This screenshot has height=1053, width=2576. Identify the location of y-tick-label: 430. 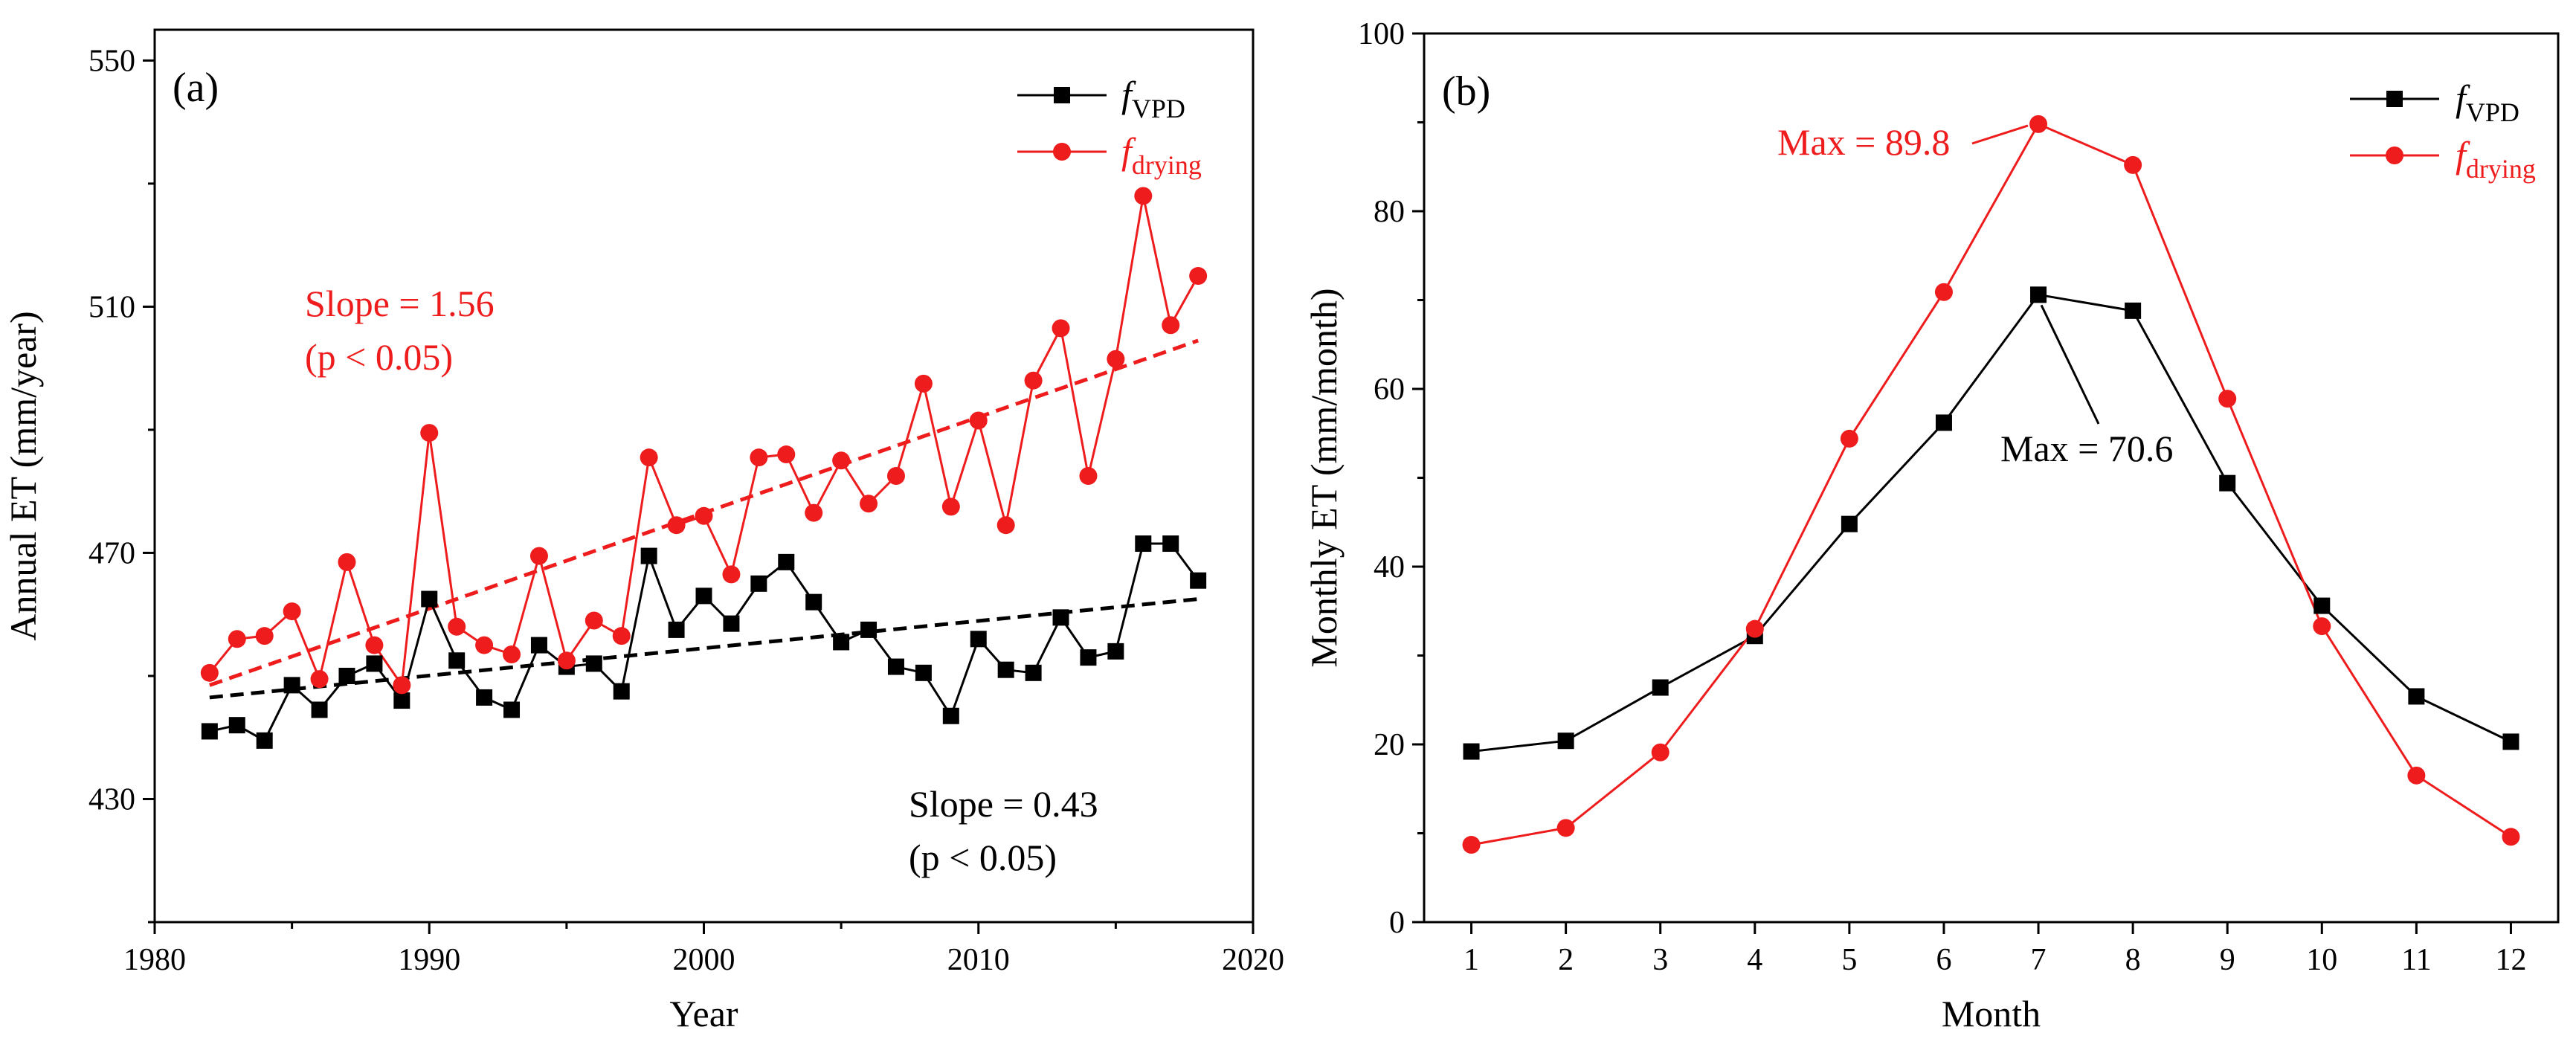
(111, 799).